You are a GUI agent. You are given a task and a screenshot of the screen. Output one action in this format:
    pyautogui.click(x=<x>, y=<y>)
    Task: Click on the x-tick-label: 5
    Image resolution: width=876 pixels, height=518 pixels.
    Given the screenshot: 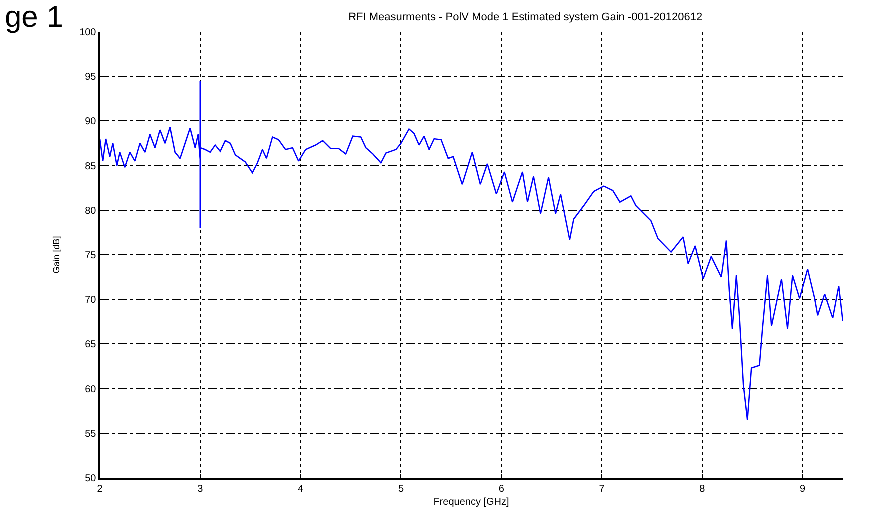 What is the action you would take?
    pyautogui.click(x=401, y=489)
    